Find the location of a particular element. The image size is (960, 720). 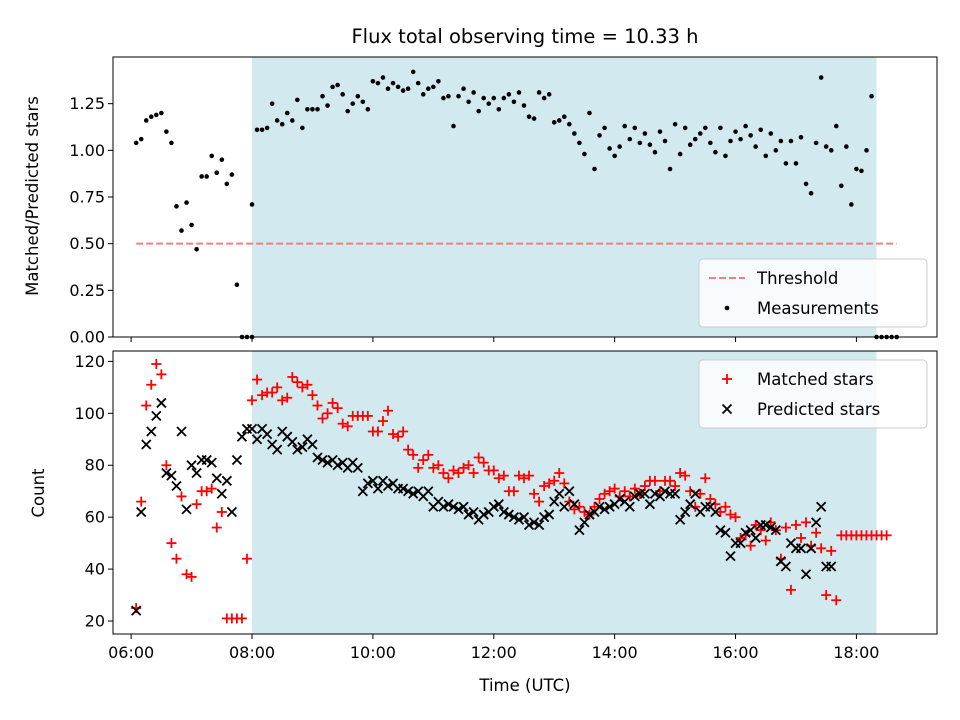

chart-title: Flux total observing time = 10.33 h is located at coordinates (524, 36).